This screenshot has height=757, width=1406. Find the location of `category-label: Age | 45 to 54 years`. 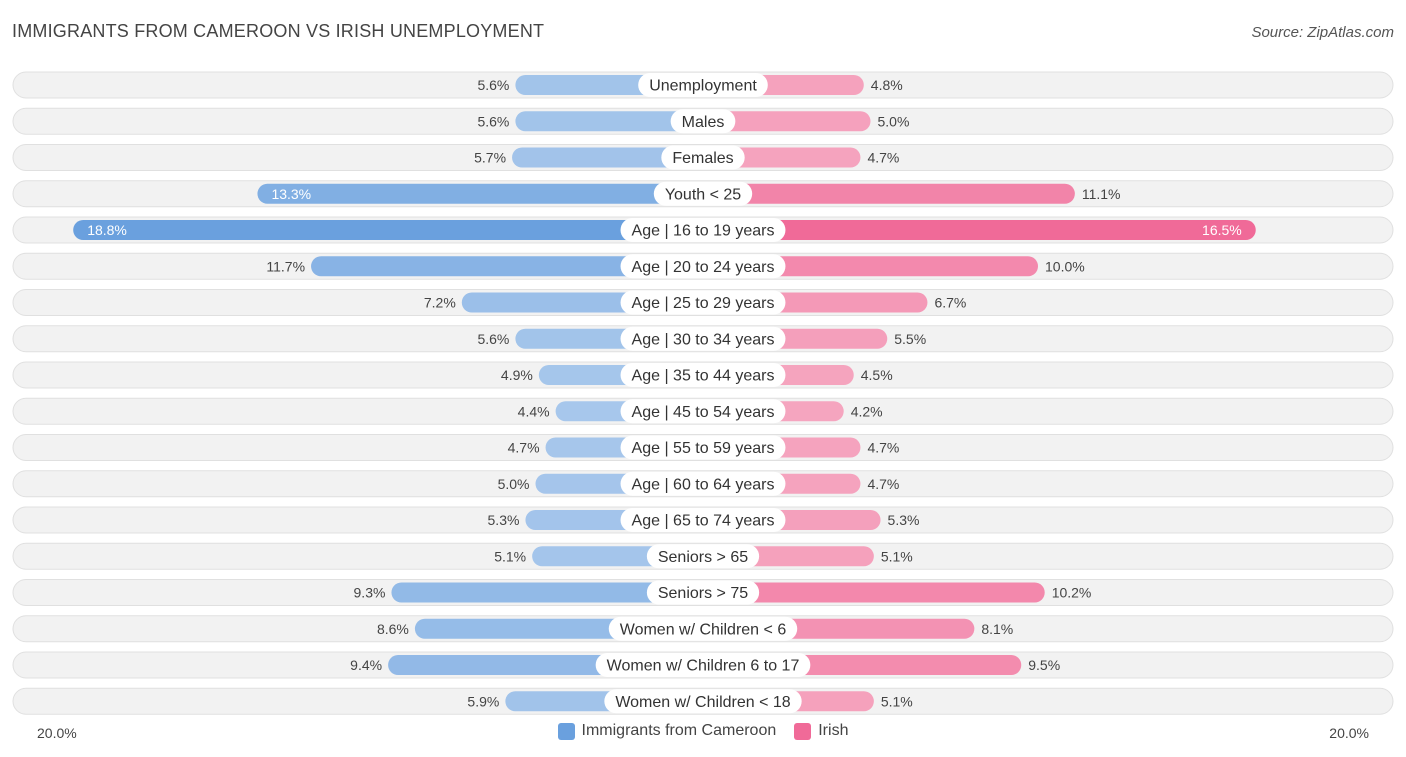

category-label: Age | 45 to 54 years is located at coordinates (703, 412).